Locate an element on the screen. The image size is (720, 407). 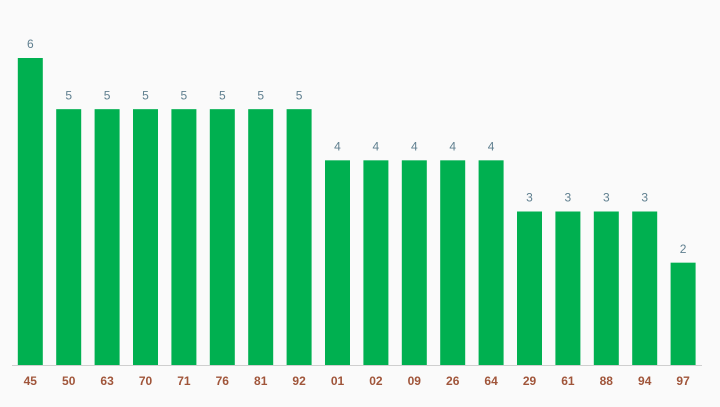
x-tick-label: 92 is located at coordinates (299, 381).